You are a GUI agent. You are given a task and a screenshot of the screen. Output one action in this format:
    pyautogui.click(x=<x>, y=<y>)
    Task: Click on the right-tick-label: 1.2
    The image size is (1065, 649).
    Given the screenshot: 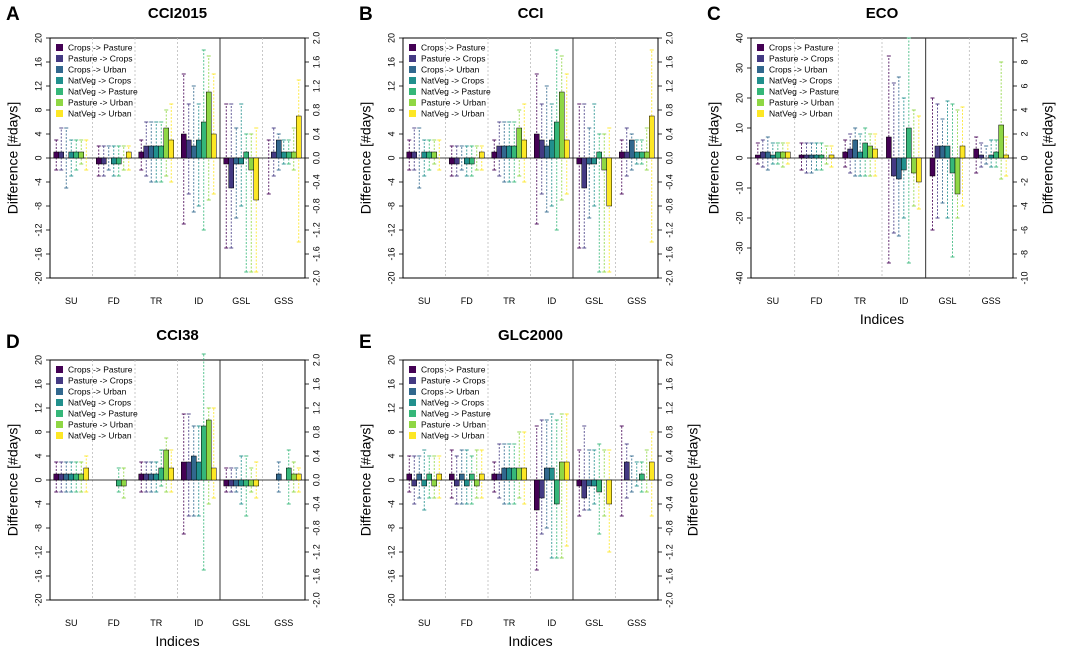 What is the action you would take?
    pyautogui.click(x=669, y=86)
    